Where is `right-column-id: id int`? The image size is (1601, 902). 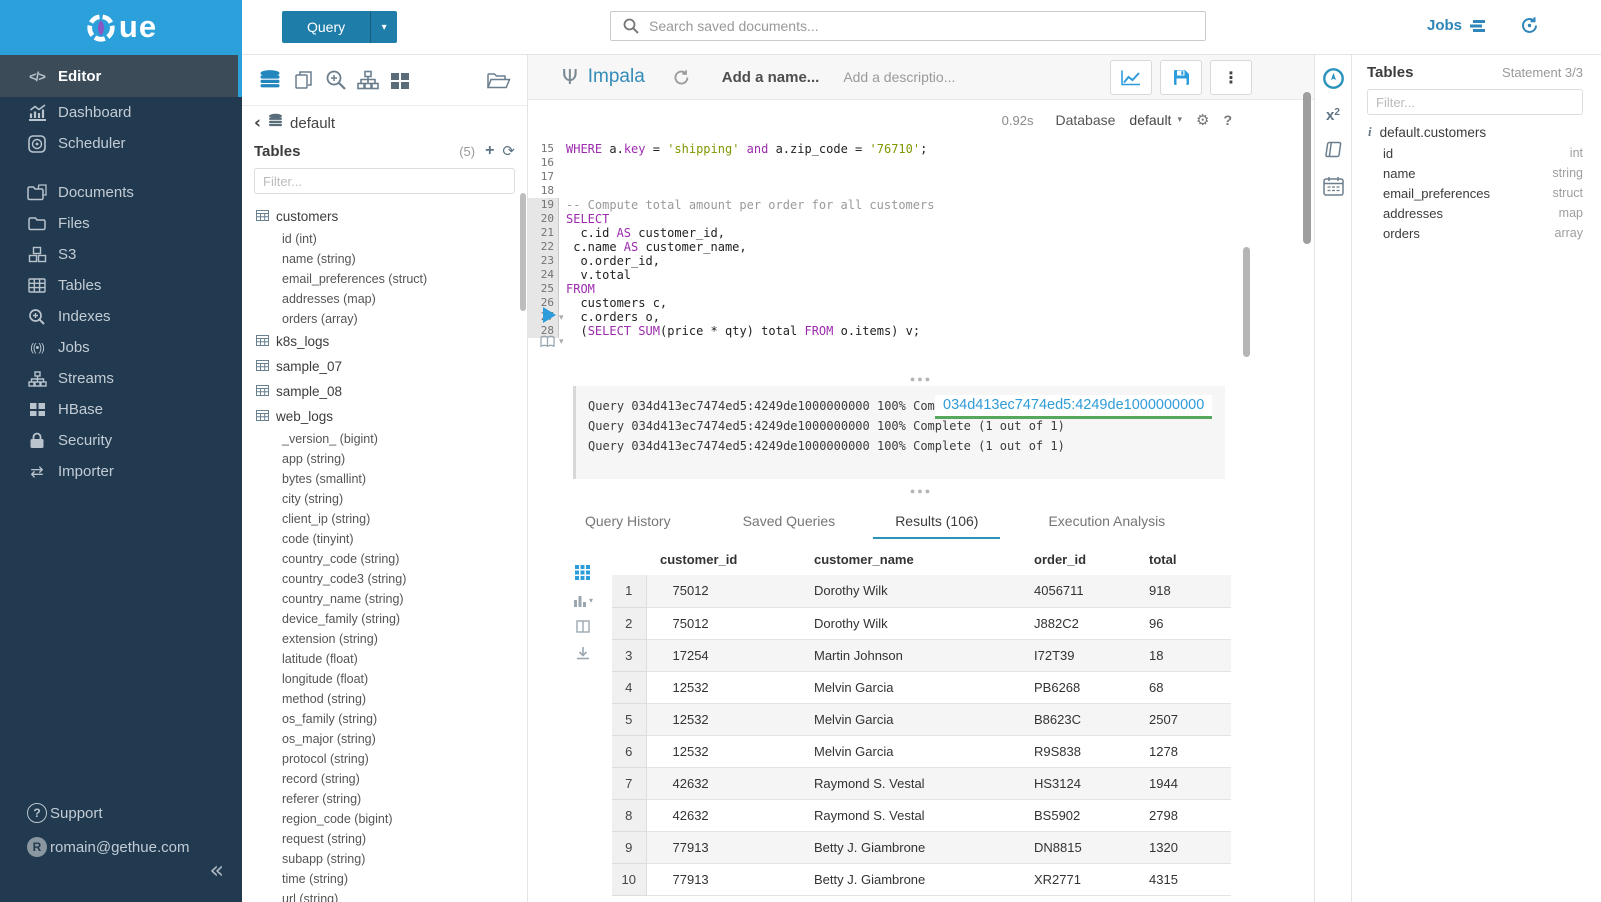
right-column-id: id int is located at coordinates (1477, 153).